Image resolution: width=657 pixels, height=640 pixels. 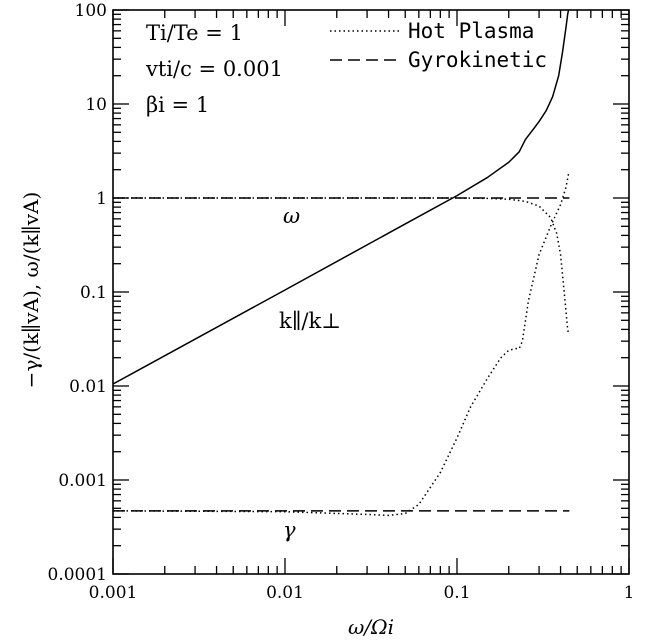 I want to click on legend-gyrokinetic-label: Gyrokinetic, so click(x=477, y=60).